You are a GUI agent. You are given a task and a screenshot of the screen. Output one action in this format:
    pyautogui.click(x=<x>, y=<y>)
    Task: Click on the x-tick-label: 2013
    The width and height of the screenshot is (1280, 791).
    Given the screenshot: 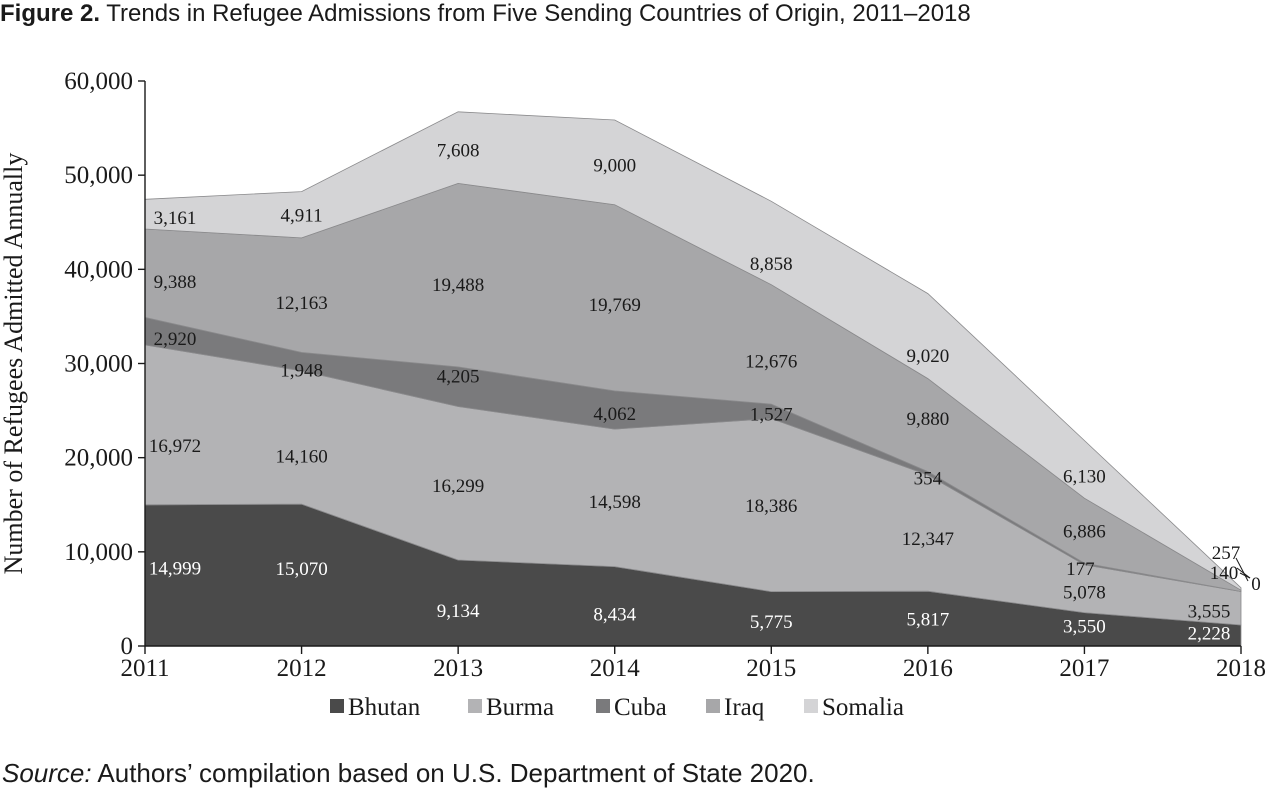 What is the action you would take?
    pyautogui.click(x=458, y=668)
    